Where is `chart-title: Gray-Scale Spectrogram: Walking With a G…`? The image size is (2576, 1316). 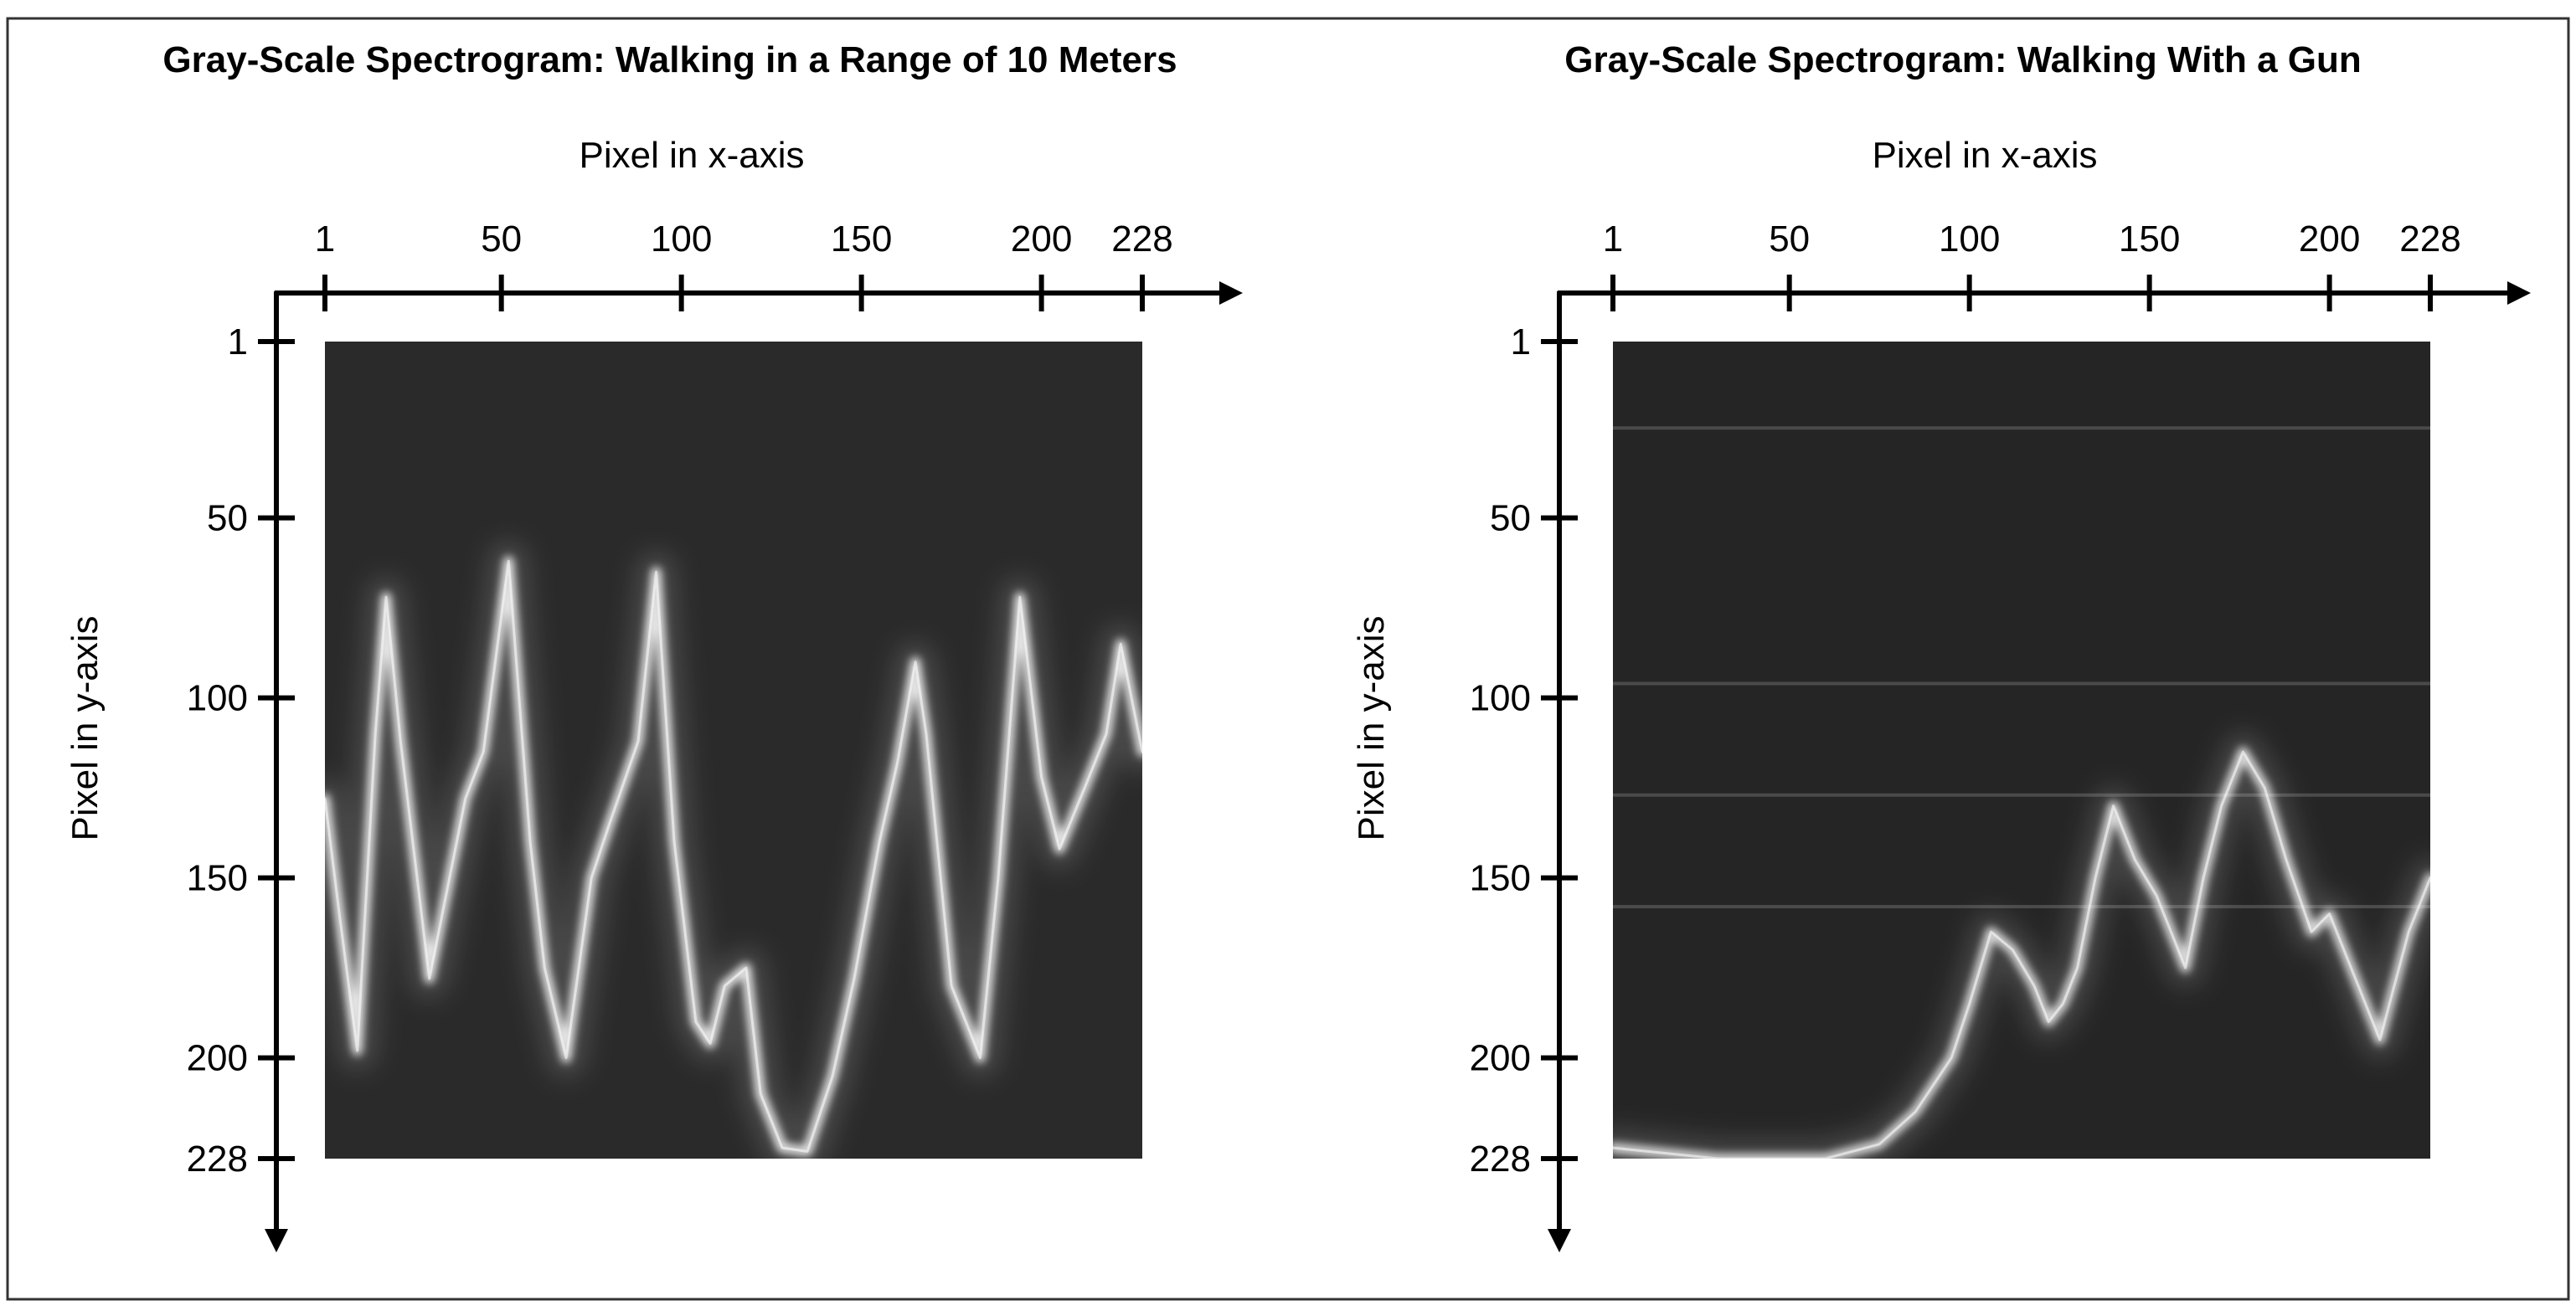 chart-title: Gray-Scale Spectrogram: Walking With a G… is located at coordinates (1963, 60).